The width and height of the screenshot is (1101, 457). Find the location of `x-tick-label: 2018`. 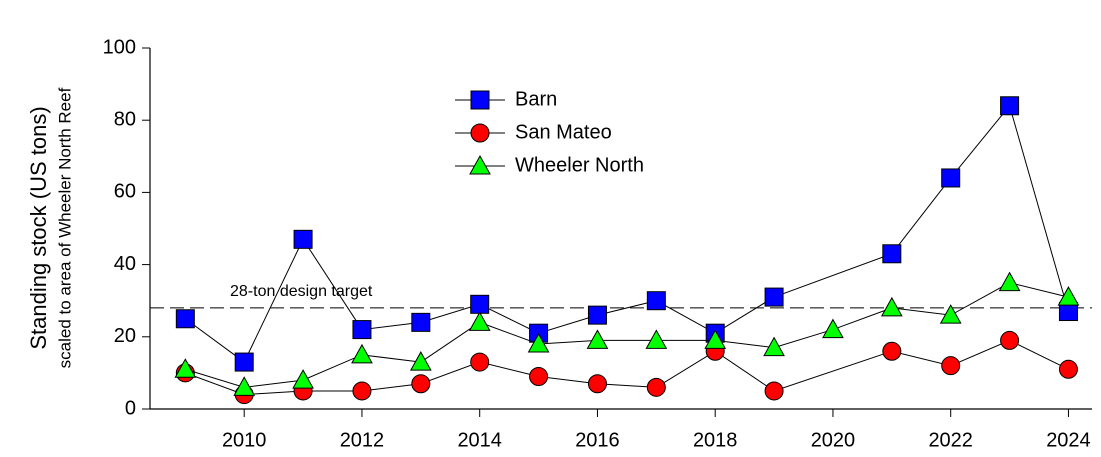

x-tick-label: 2018 is located at coordinates (715, 440).